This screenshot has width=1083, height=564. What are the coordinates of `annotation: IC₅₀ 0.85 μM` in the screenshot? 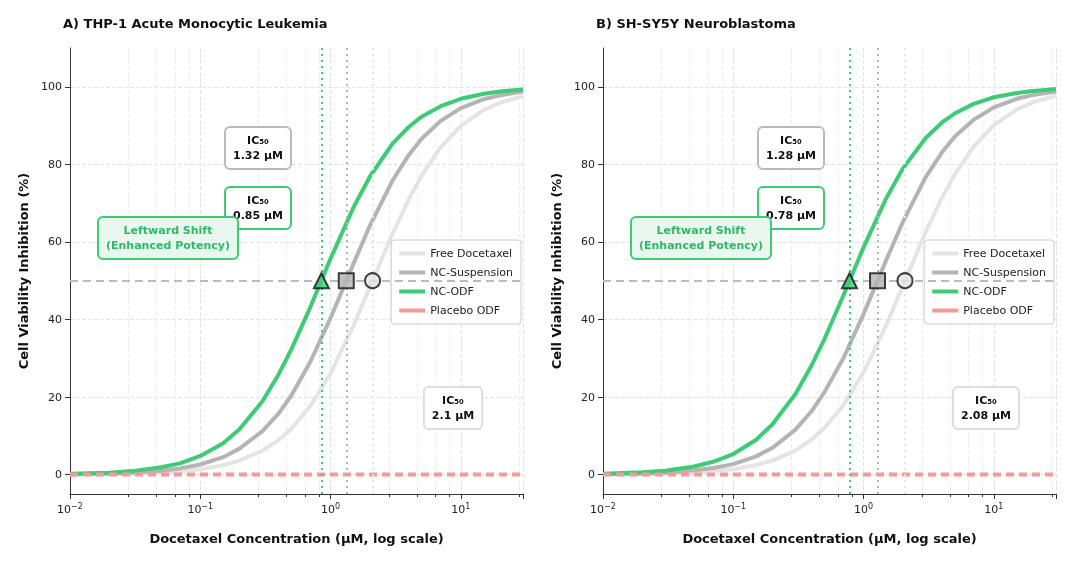 It's located at (258, 208).